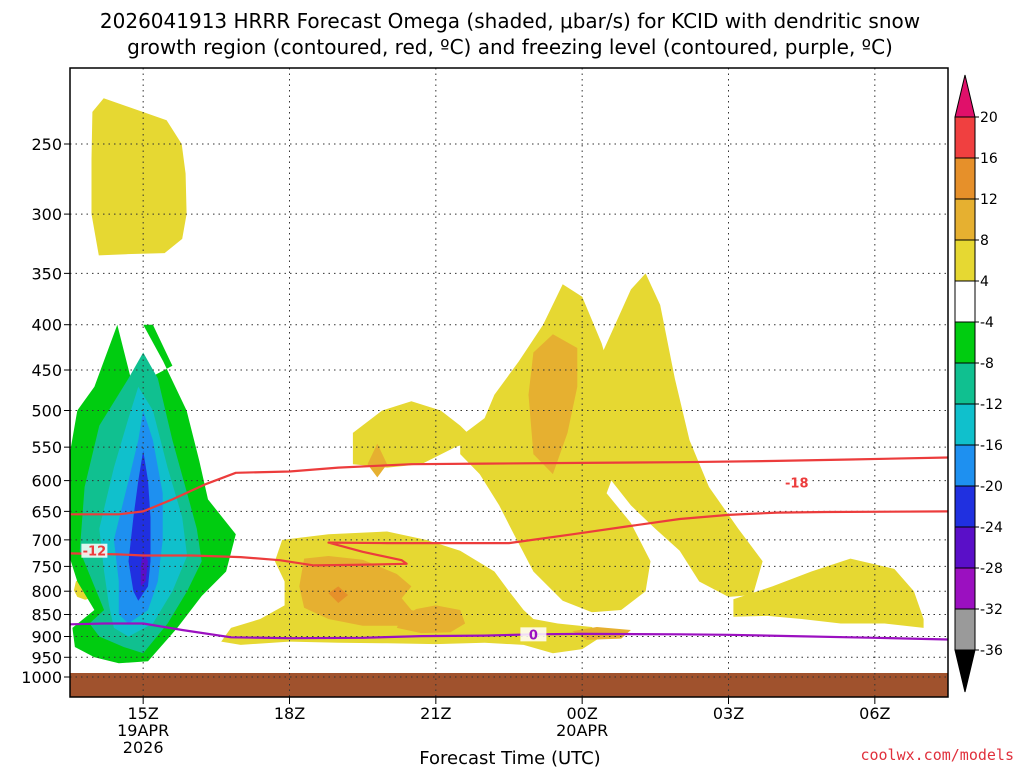 Image resolution: width=1024 pixels, height=768 pixels. I want to click on contour-label-dgz-bottom: -12, so click(95, 552).